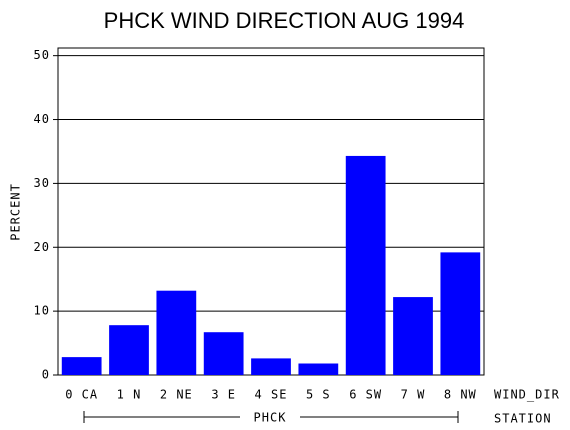 This screenshot has width=570, height=430. I want to click on y-tick-label: 30, so click(42, 183).